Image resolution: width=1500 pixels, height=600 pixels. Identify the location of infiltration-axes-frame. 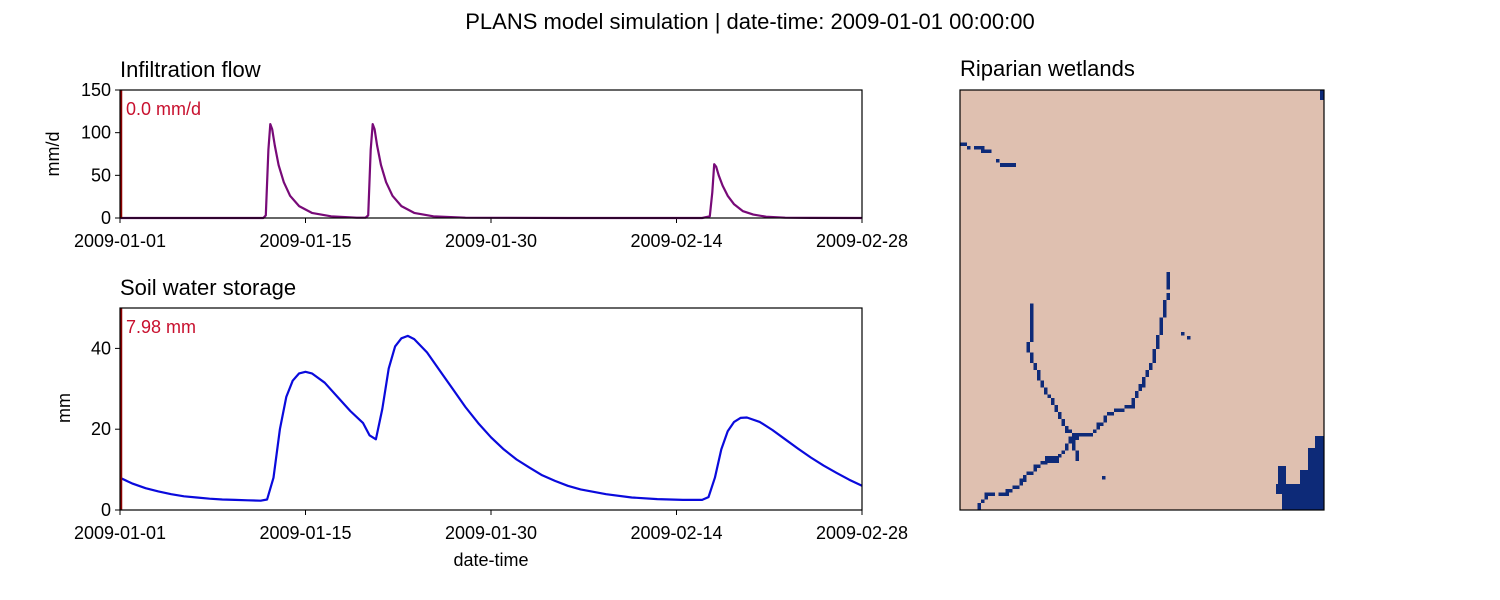
(491, 154).